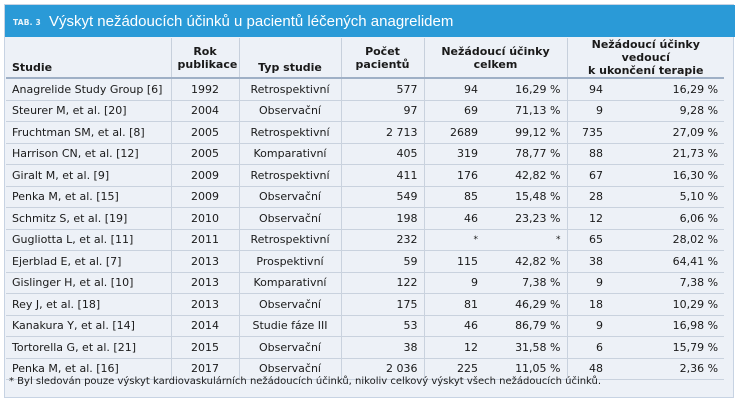  Describe the element at coordinates (526, 154) in the screenshot. I see `cell-ae-percent: 78,77 %` at that location.